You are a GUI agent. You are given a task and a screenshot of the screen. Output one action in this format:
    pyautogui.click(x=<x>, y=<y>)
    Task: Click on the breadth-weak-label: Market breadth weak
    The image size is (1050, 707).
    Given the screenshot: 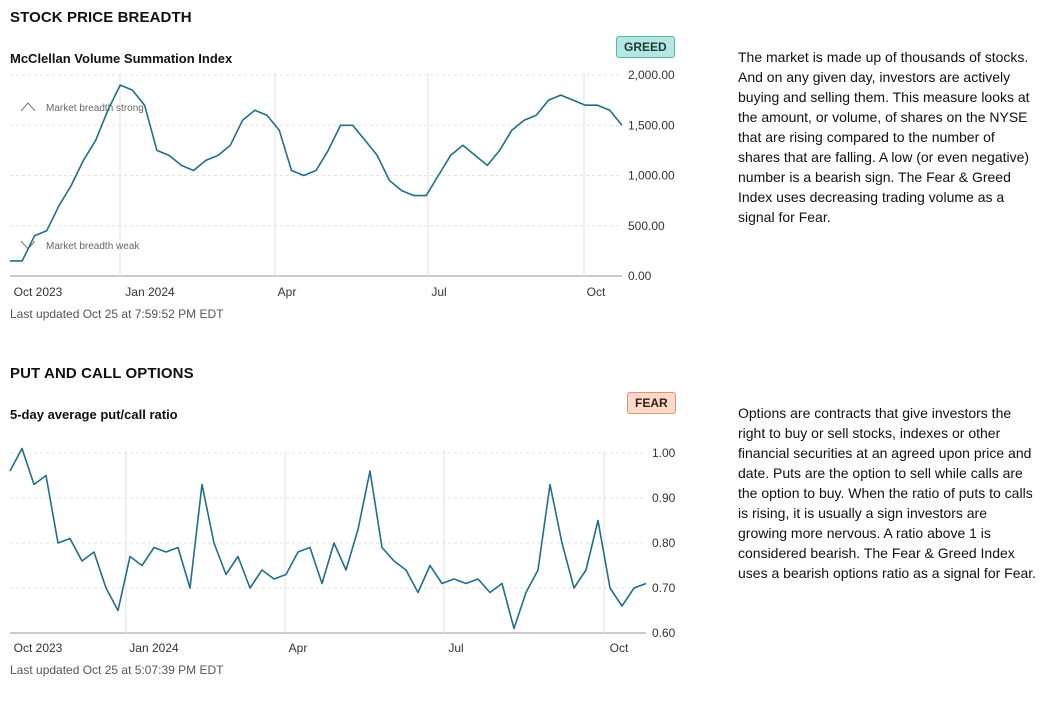 What is the action you would take?
    pyautogui.click(x=93, y=246)
    